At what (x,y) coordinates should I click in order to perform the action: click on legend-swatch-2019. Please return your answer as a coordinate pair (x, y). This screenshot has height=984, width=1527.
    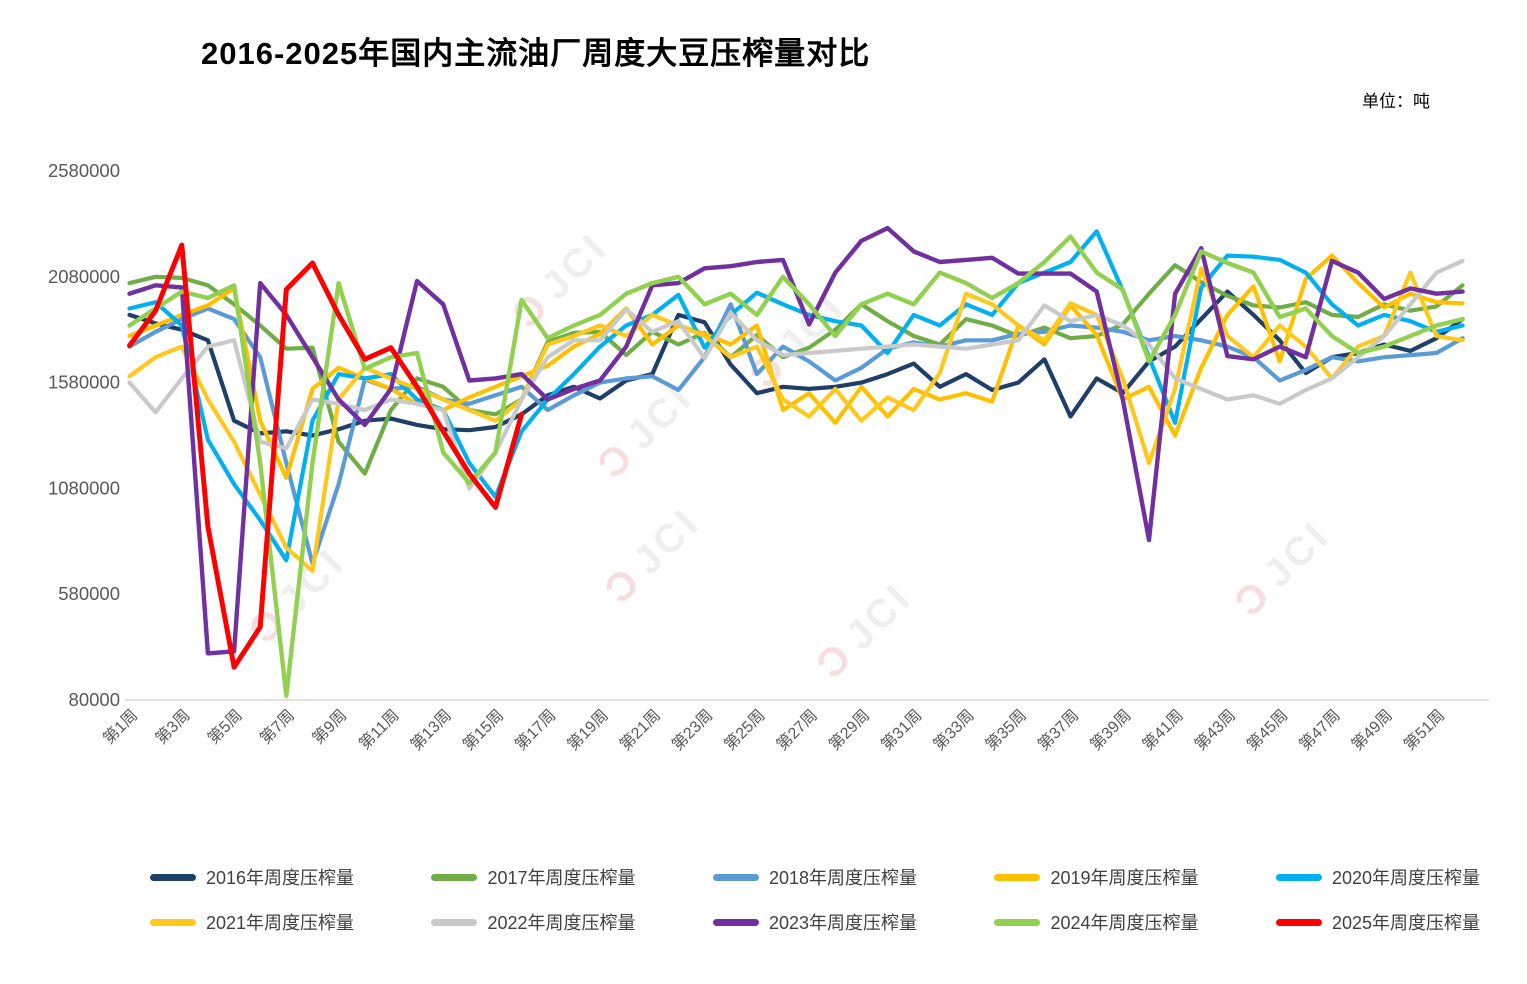
    Looking at the image, I should click on (1017, 877).